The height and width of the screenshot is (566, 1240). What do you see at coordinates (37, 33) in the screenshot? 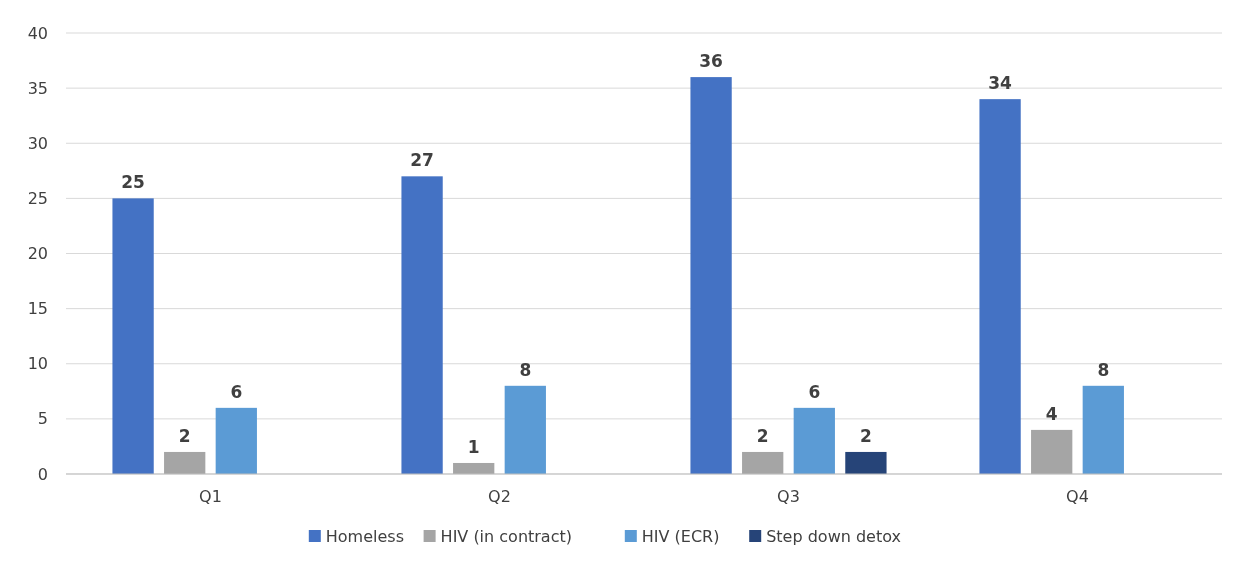
I see `y-tick-label: 40` at bounding box center [37, 33].